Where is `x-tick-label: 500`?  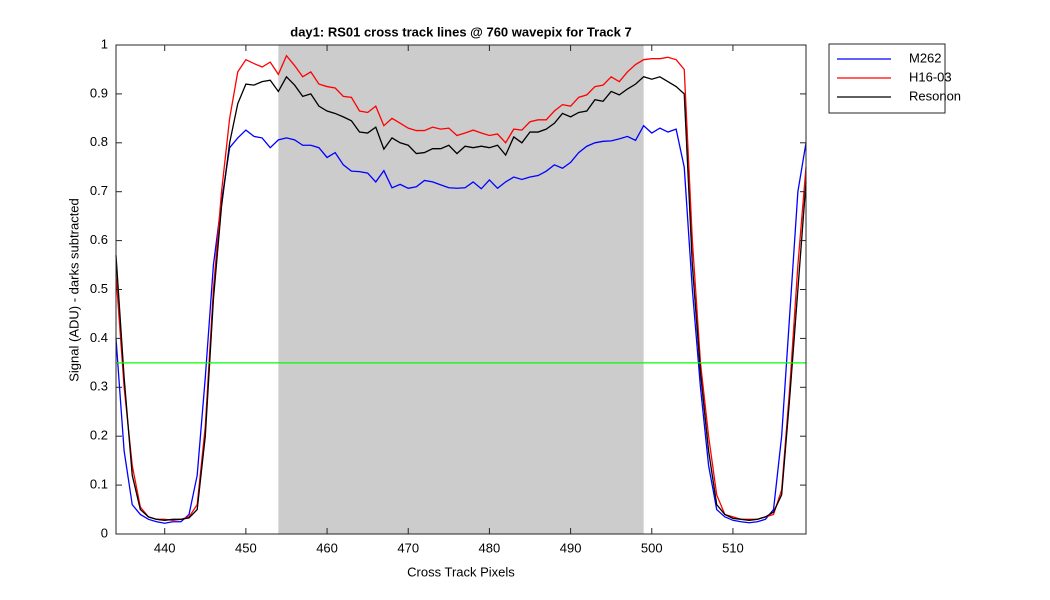 x-tick-label: 500 is located at coordinates (652, 547).